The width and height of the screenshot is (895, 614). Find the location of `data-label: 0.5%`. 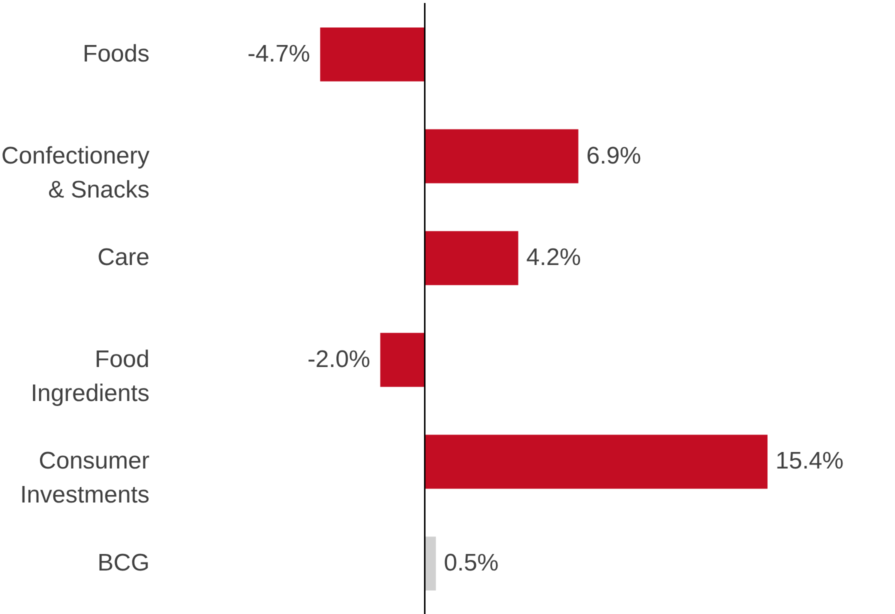

data-label: 0.5% is located at coordinates (471, 563).